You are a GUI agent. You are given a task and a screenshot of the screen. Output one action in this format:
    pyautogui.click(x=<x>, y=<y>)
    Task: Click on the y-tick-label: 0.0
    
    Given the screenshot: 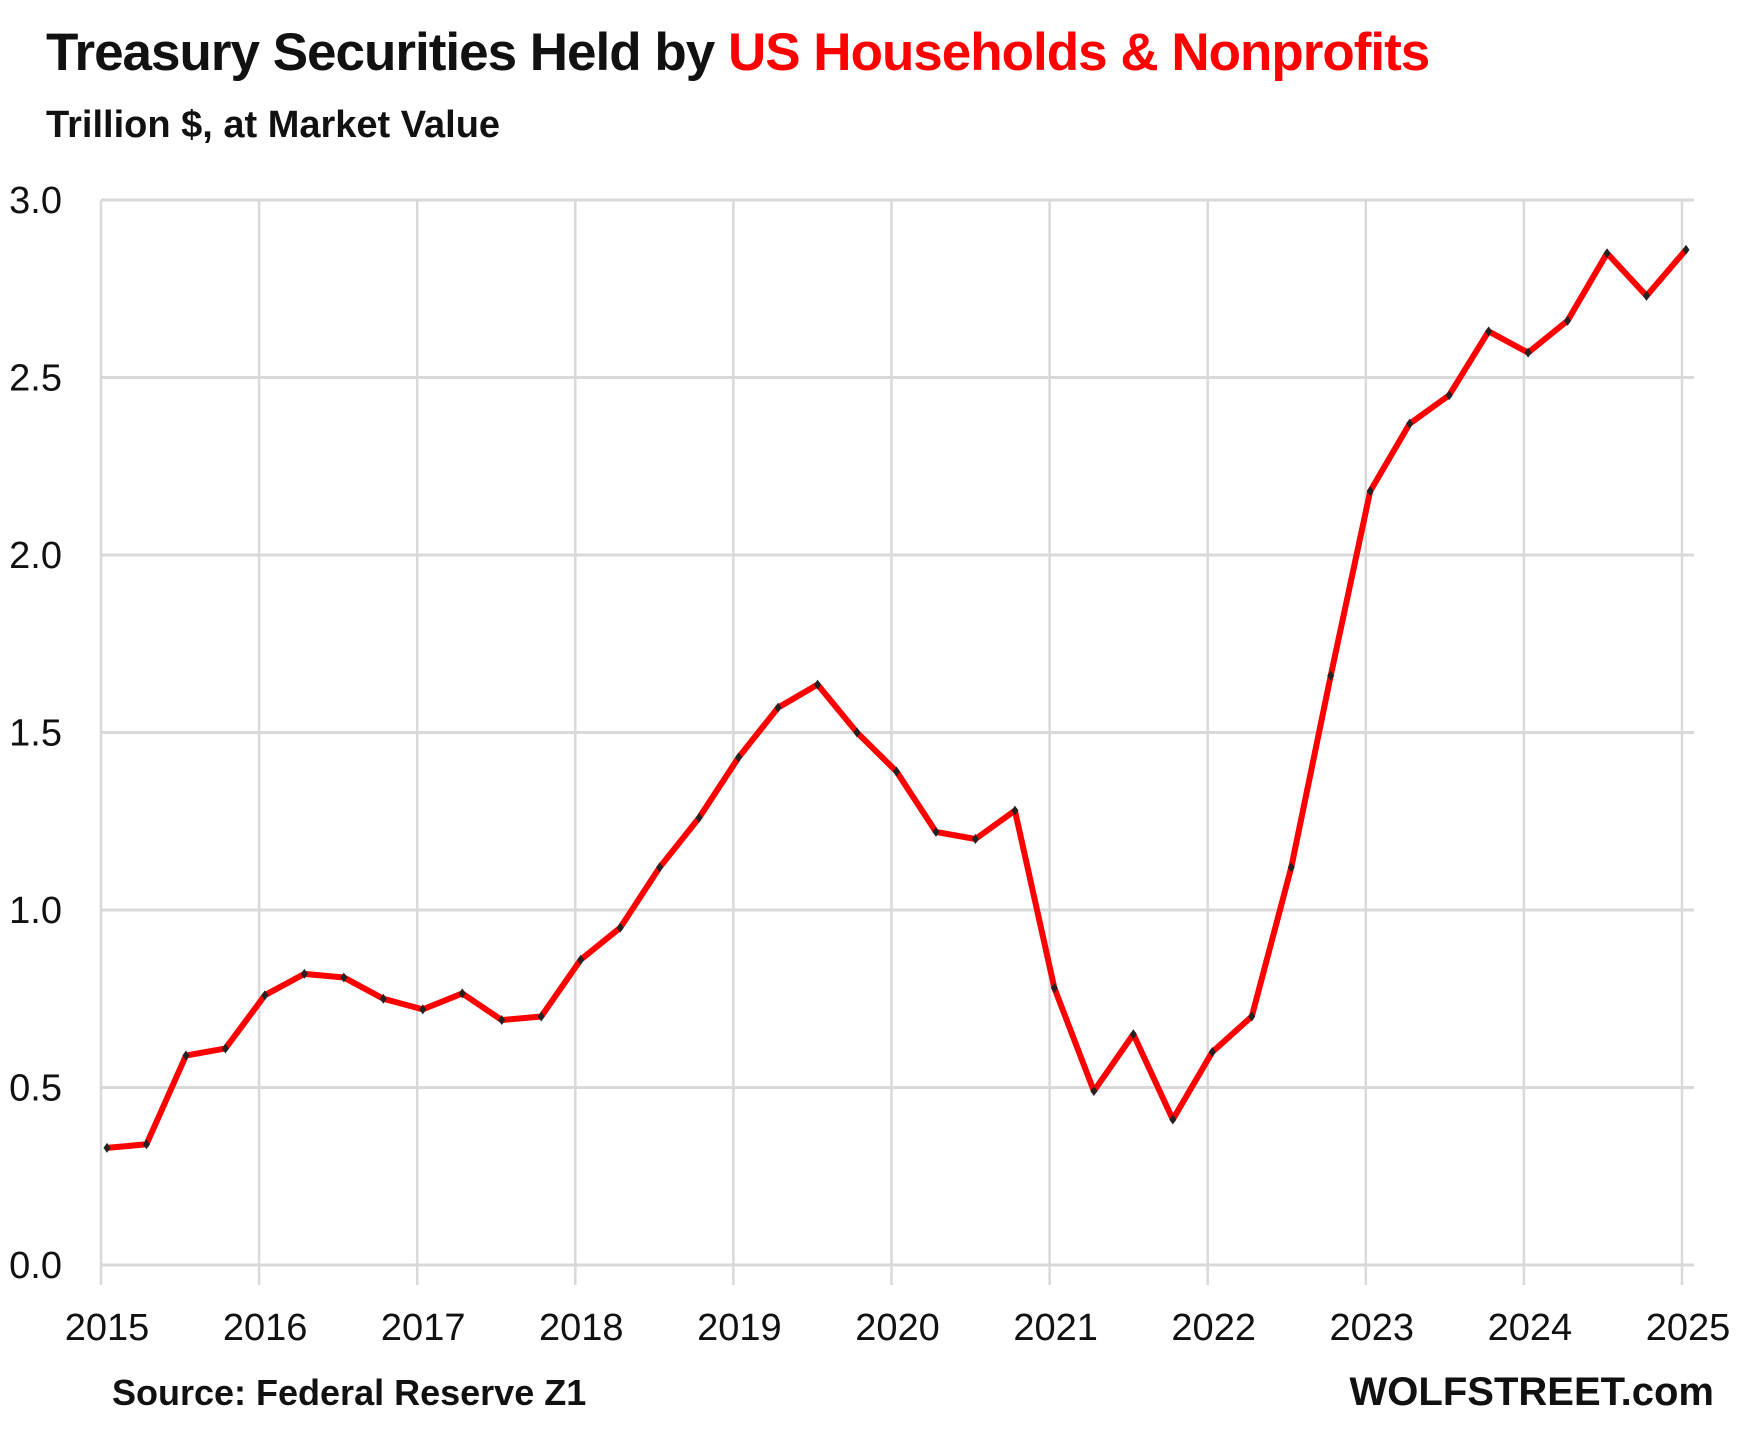 What is the action you would take?
    pyautogui.click(x=35, y=1266)
    